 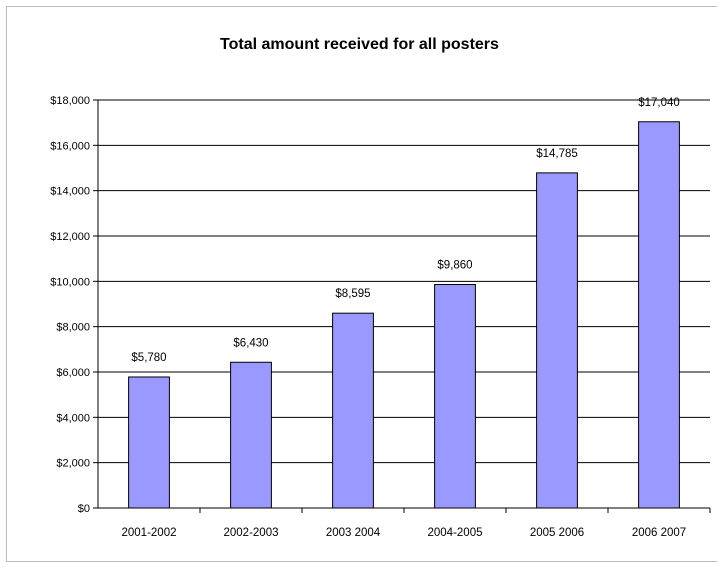 What do you see at coordinates (73, 373) in the screenshot?
I see `y-tick-label: $6,000` at bounding box center [73, 373].